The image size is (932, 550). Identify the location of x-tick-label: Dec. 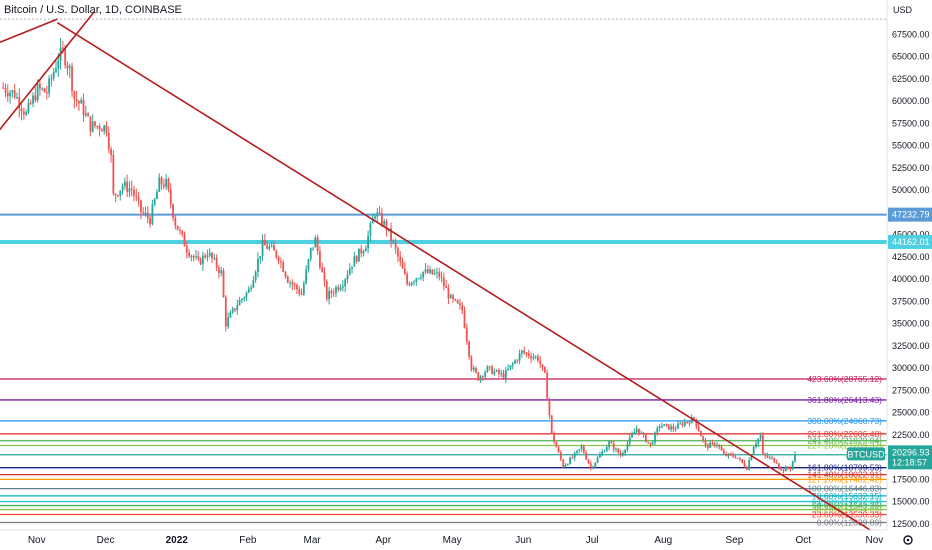
(106, 540).